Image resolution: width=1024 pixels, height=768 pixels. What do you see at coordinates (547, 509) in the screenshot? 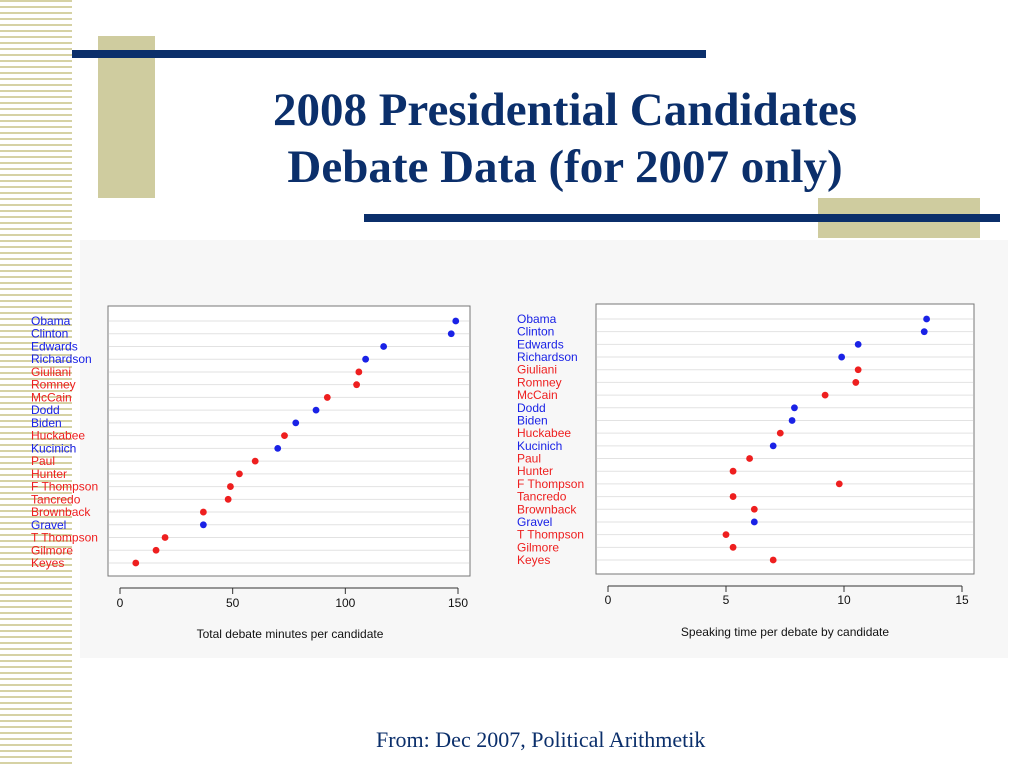
I see `chart2-candidate-label: Brownback` at bounding box center [547, 509].